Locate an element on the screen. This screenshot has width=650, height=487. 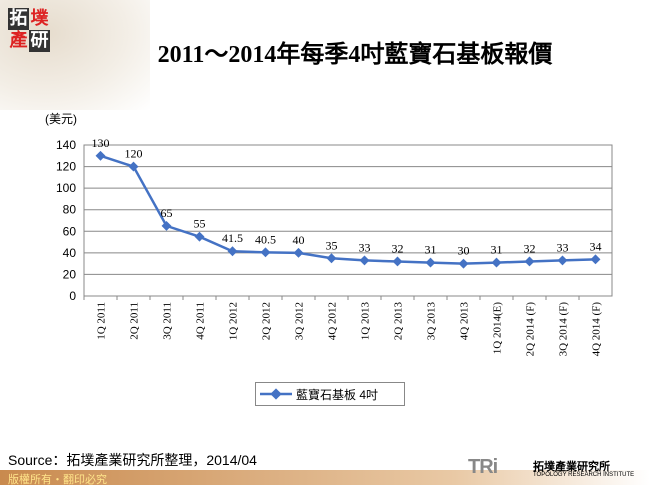
source-note: Source：拓墣產業研究所整理，2014/04 is located at coordinates (132, 460).